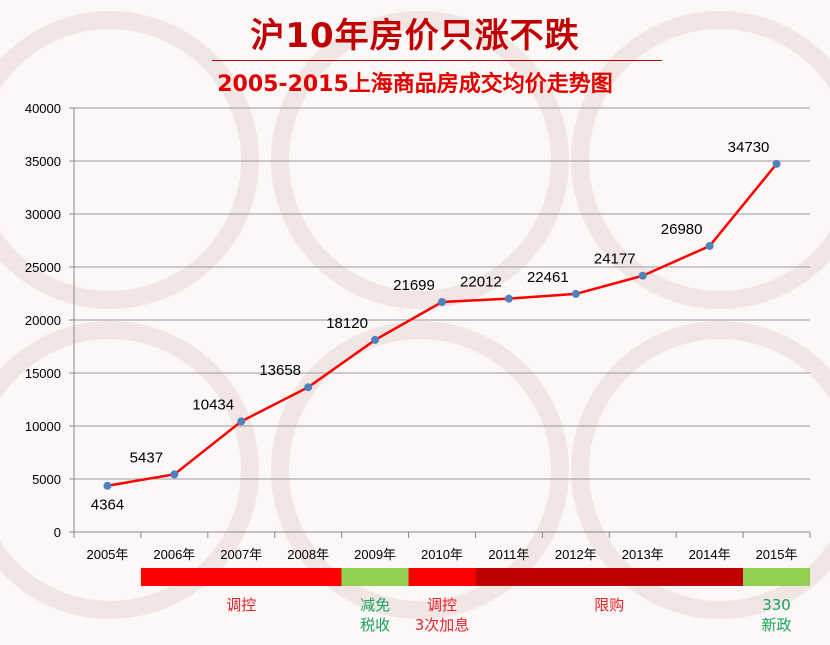 The width and height of the screenshot is (830, 645). What do you see at coordinates (46, 479) in the screenshot?
I see `y-tick-label: 5000` at bounding box center [46, 479].